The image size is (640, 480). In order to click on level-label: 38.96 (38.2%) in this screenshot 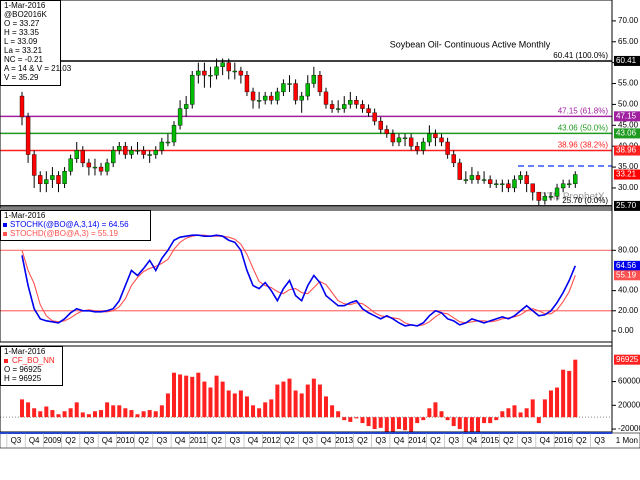, I will do `click(583, 145)`.